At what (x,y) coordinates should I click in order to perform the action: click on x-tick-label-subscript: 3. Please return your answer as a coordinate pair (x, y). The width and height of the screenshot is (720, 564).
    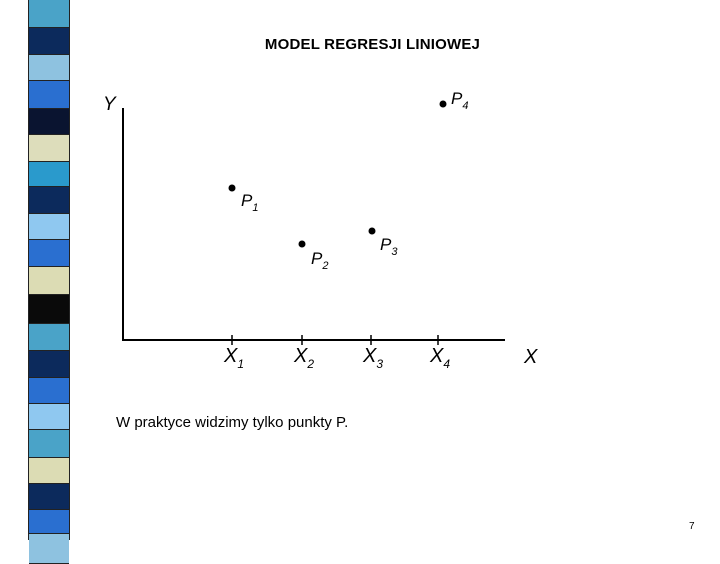
    Looking at the image, I should click on (379, 364).